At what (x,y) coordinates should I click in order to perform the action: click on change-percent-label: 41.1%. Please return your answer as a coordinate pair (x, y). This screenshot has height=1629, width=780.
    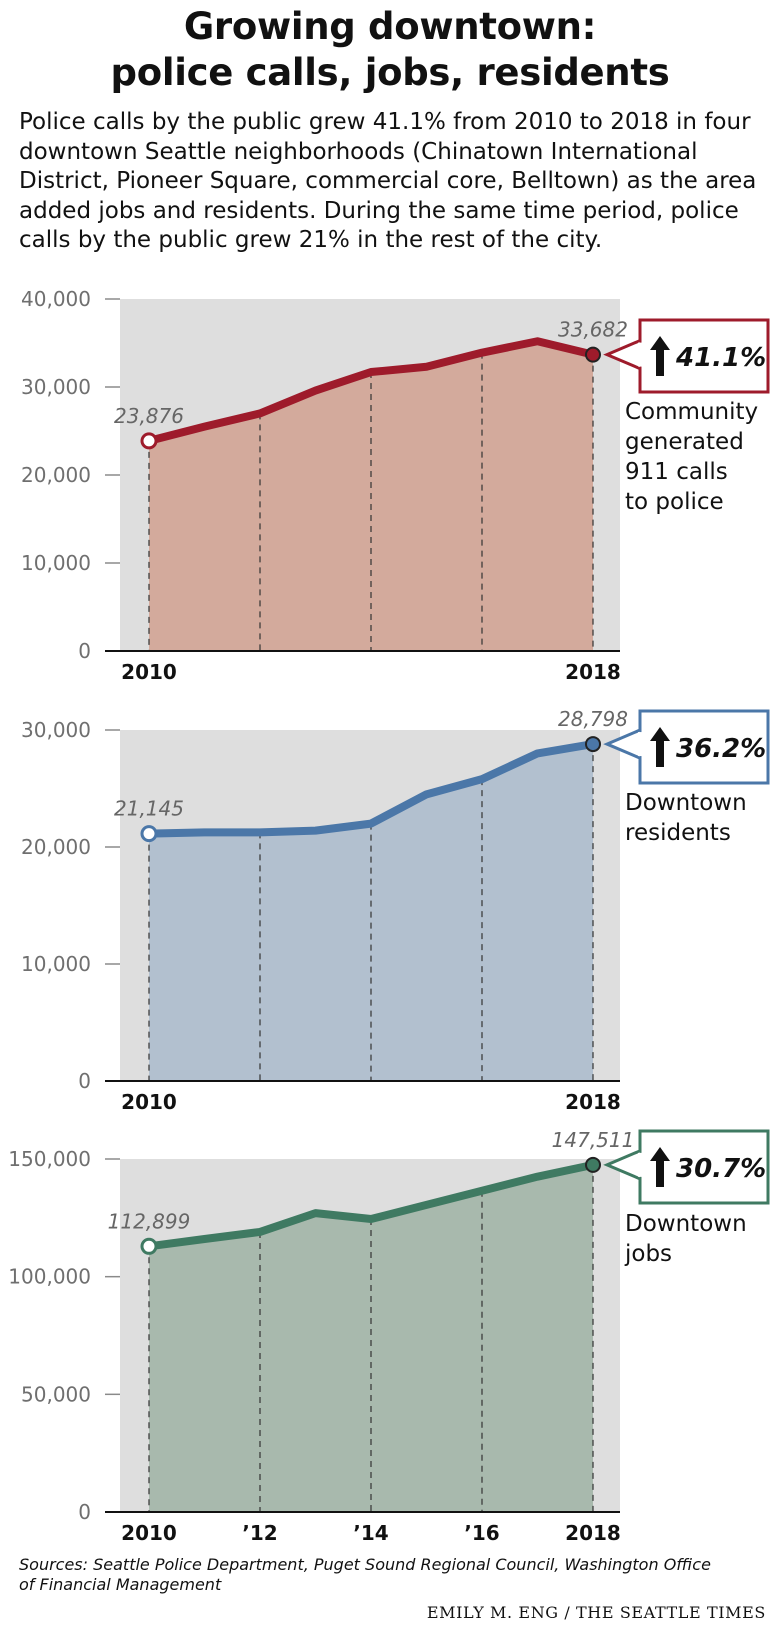
    Looking at the image, I should click on (720, 358).